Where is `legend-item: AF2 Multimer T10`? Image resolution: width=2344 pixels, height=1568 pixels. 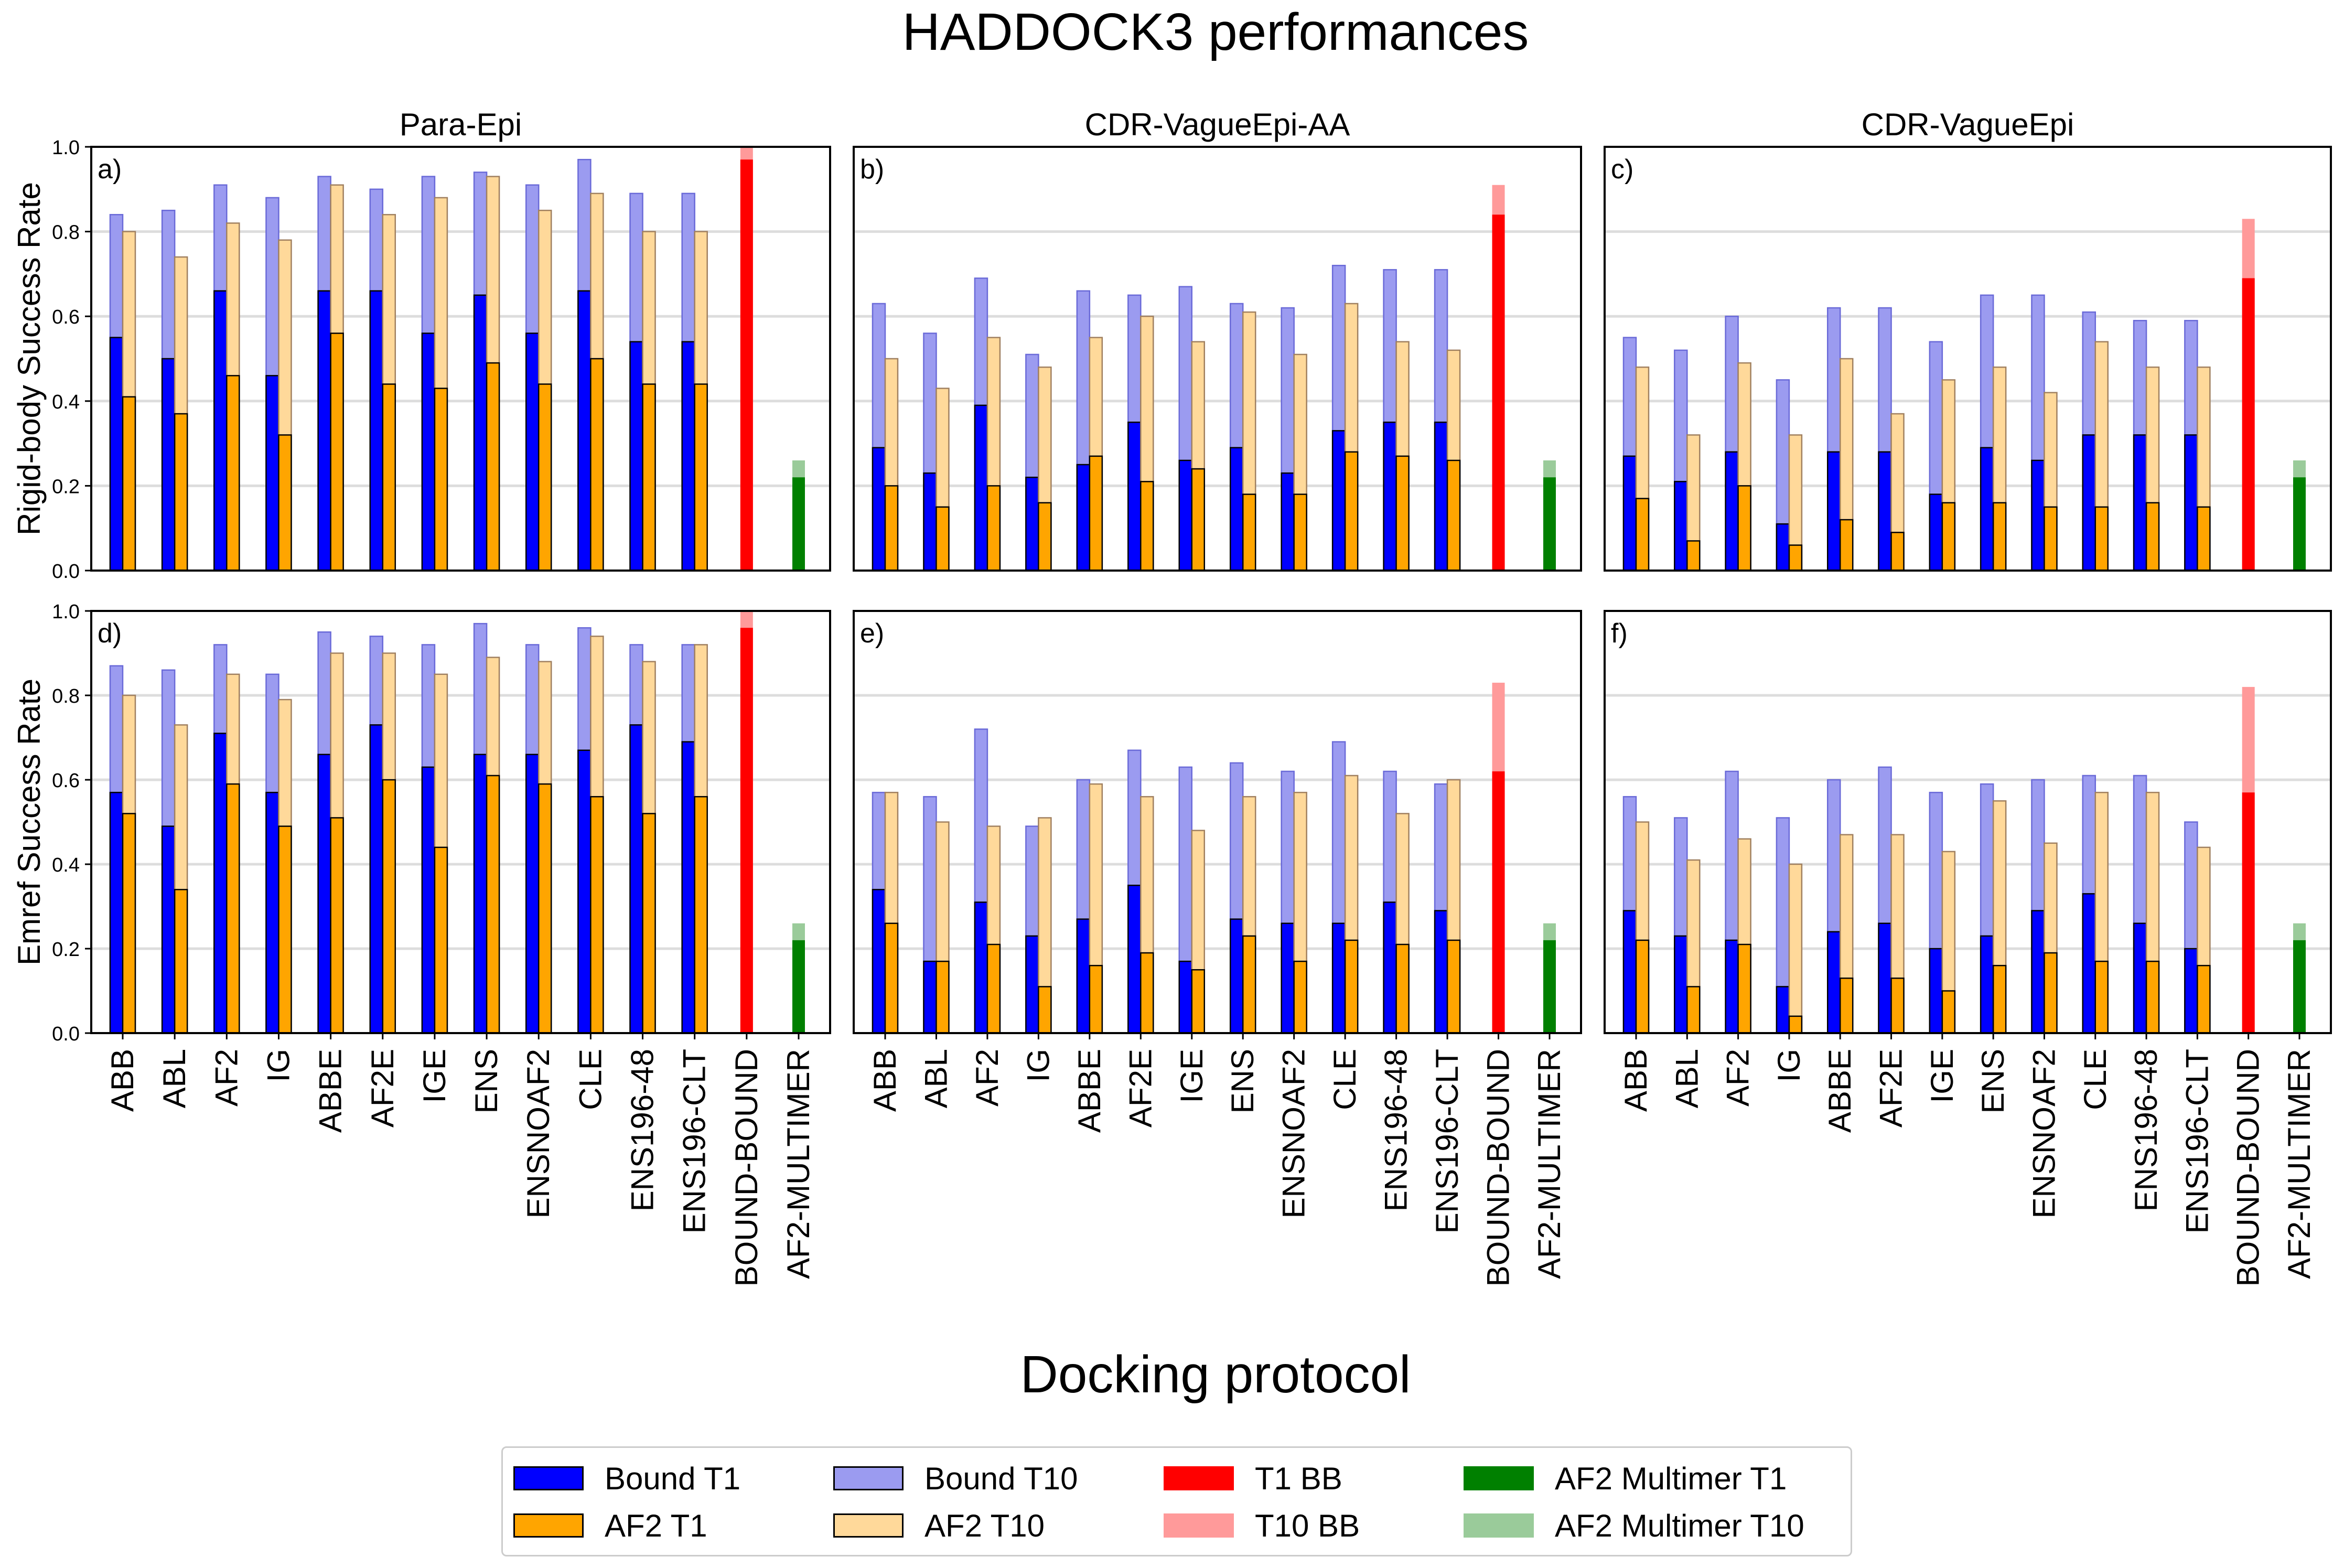
legend-item: AF2 Multimer T10 is located at coordinates (1634, 1525).